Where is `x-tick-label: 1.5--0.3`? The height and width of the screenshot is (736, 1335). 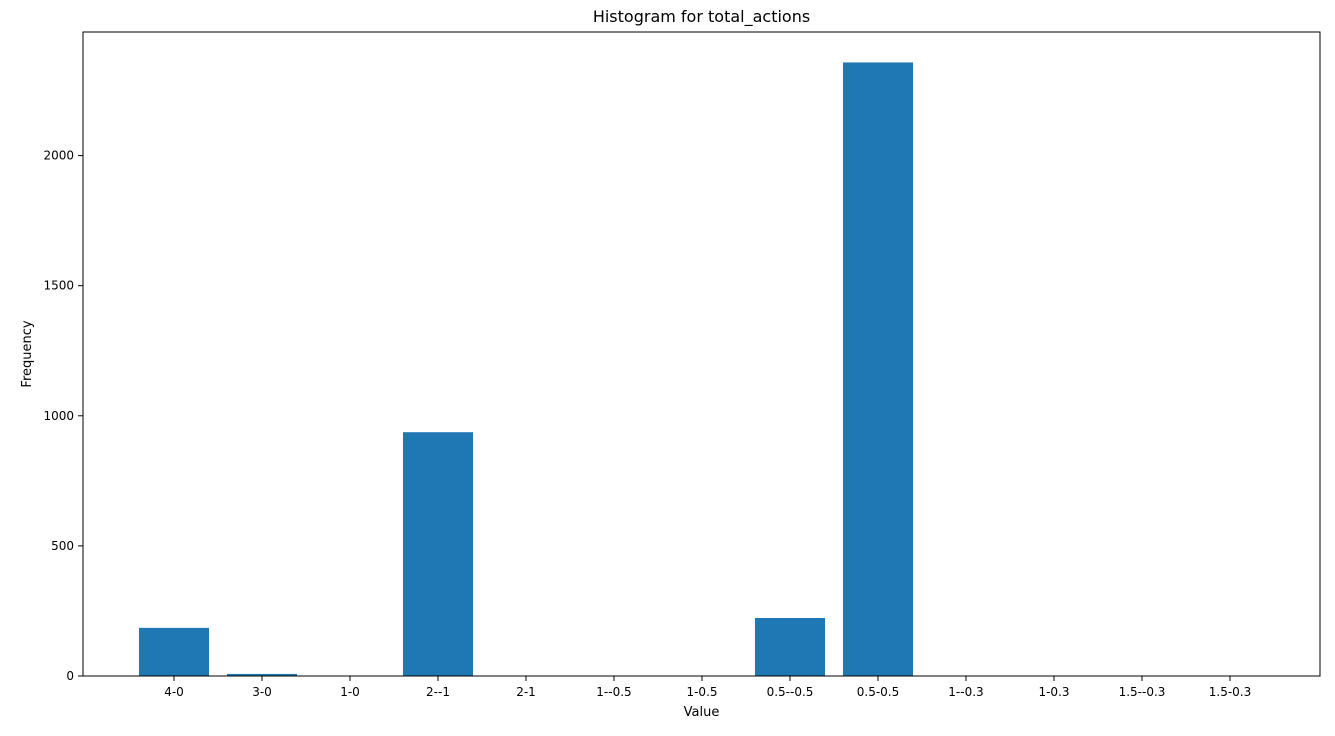 x-tick-label: 1.5--0.3 is located at coordinates (1142, 692).